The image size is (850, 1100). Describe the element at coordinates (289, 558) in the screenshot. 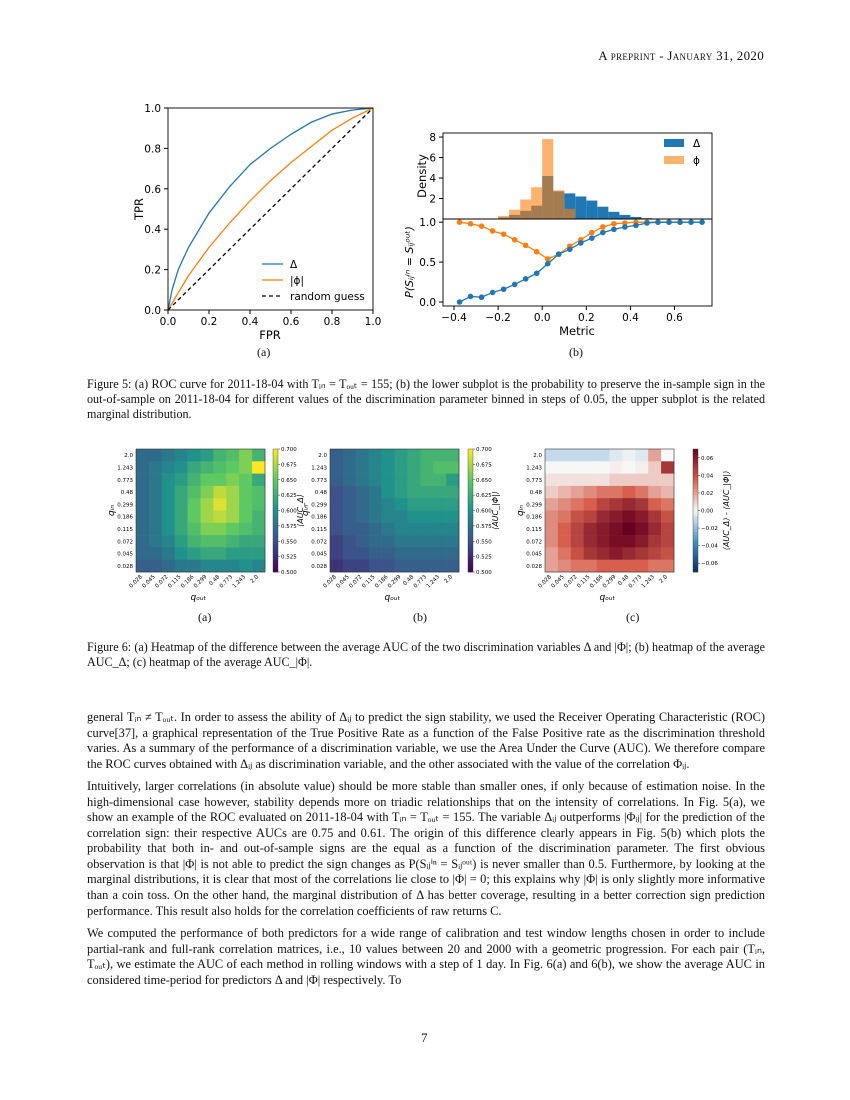

I see `colorbar-tick-label: 0.525` at that location.